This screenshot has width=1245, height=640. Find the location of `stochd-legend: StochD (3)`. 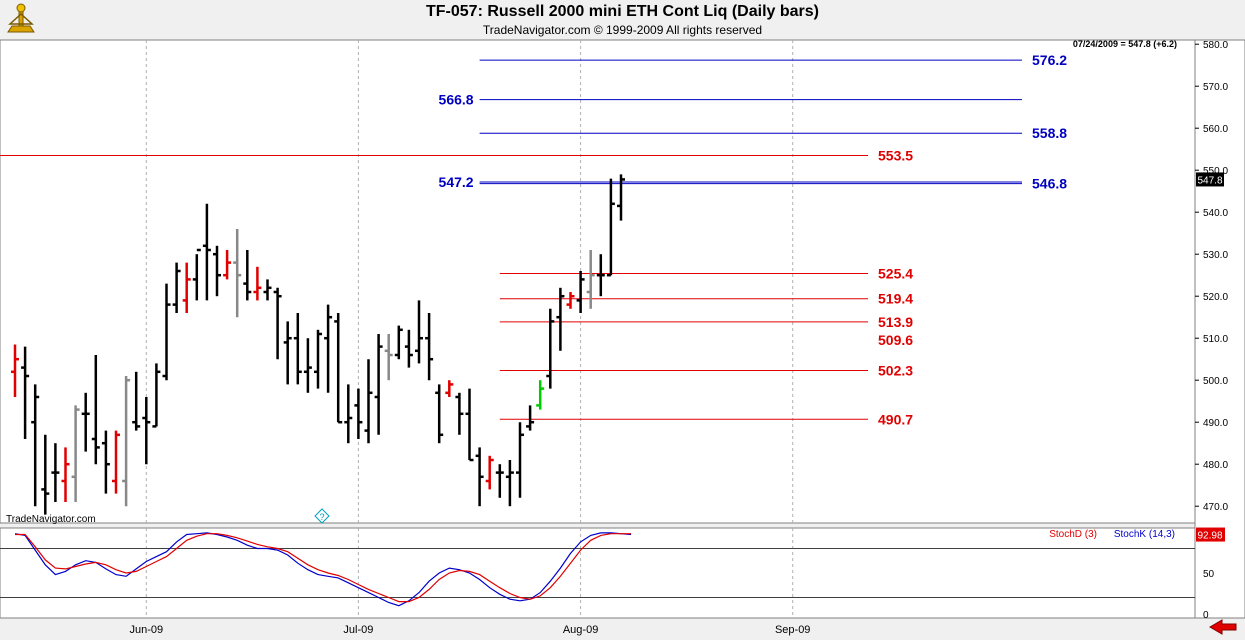

stochd-legend: StochD (3) is located at coordinates (1073, 534).